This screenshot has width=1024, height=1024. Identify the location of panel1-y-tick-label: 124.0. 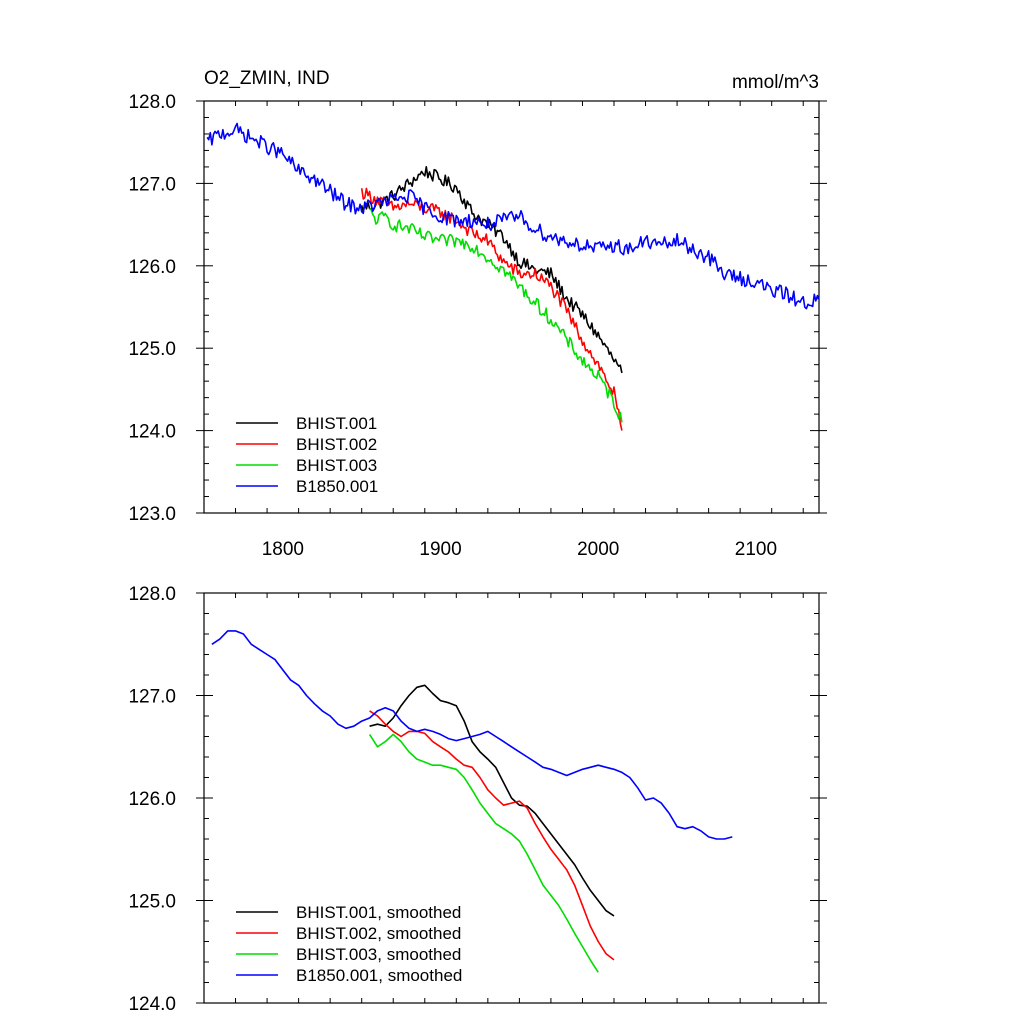
(152, 1004).